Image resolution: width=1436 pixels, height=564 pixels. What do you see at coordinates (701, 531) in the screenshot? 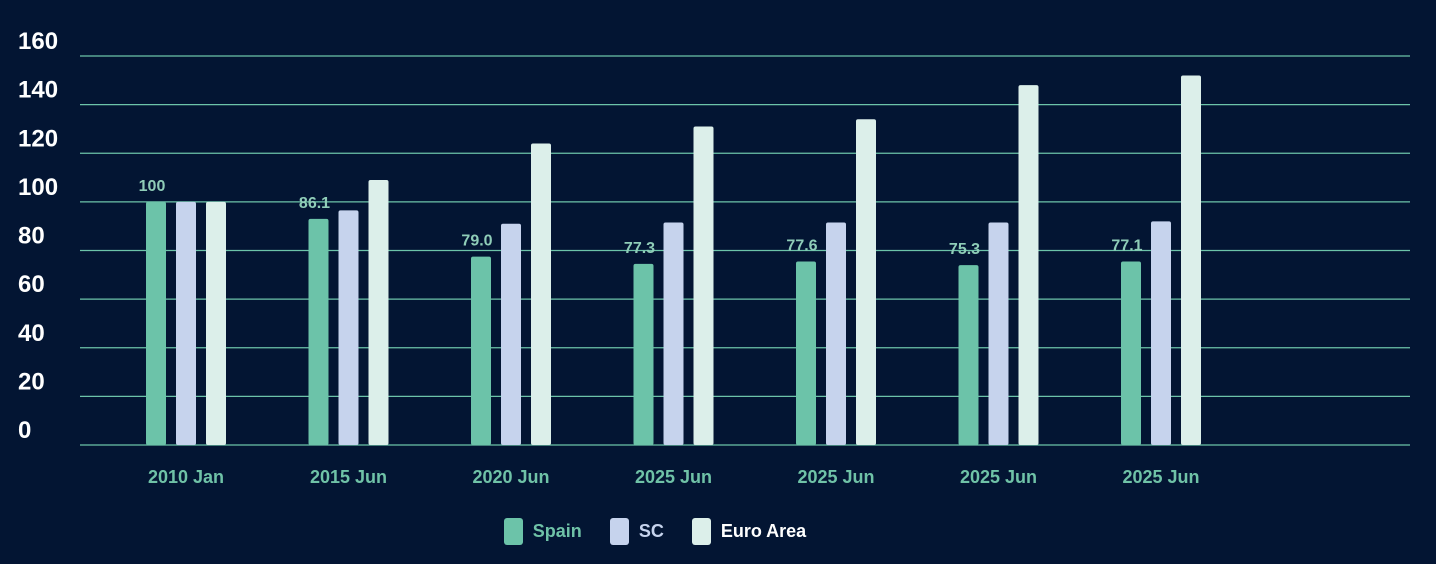
I see `legend-swatch-euro-area` at bounding box center [701, 531].